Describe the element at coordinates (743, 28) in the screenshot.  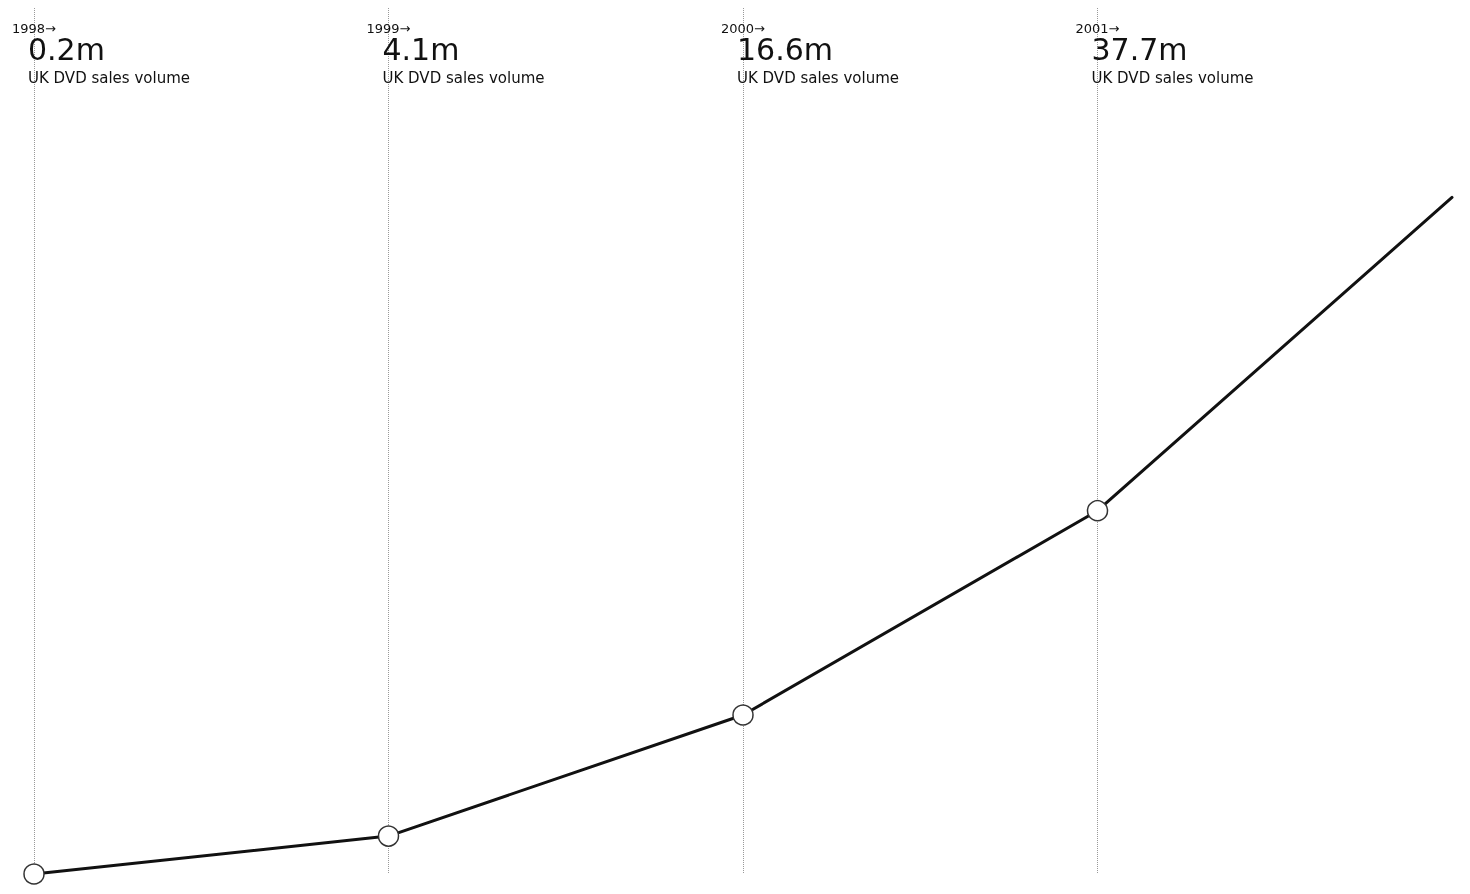
I see `x-tick-label: 2000→` at that location.